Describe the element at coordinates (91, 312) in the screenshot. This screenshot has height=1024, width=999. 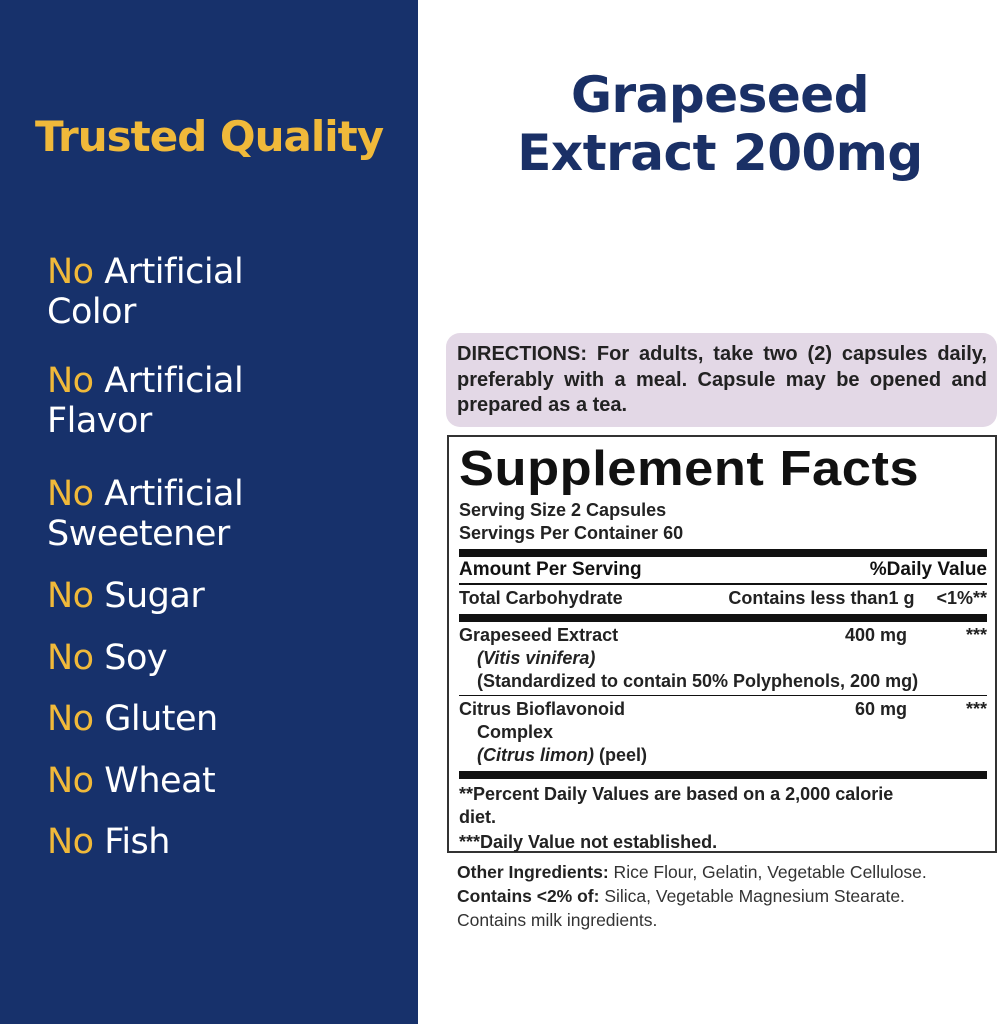
I see `claim-text: Color` at that location.